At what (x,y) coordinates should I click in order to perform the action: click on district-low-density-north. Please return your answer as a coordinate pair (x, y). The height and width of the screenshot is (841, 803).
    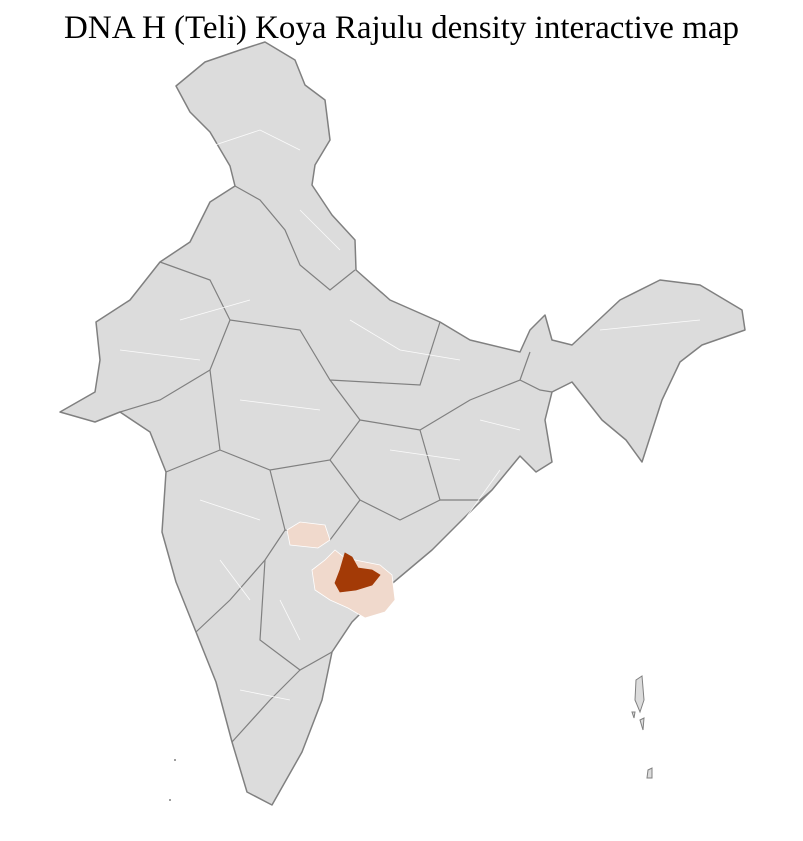
    Looking at the image, I should click on (308, 535).